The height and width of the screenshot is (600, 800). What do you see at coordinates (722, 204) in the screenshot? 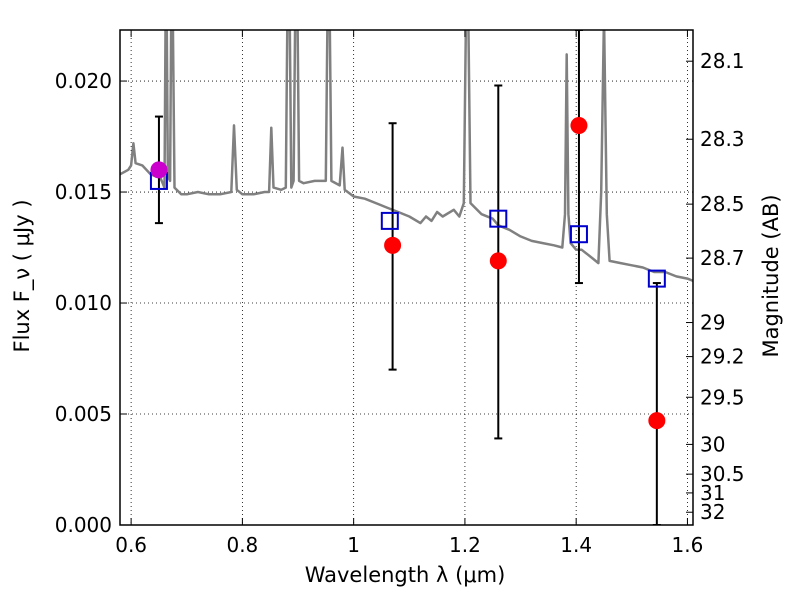
I see `mag-tick-label: 28.5` at bounding box center [722, 204].